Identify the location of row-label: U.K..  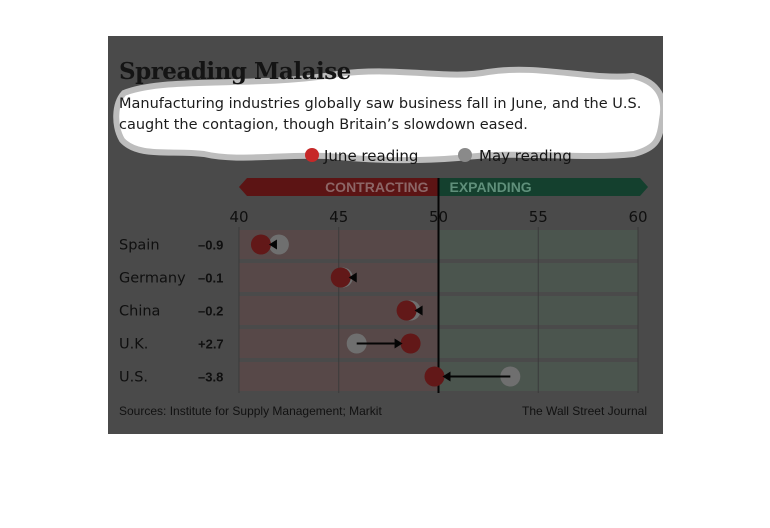
(133, 345).